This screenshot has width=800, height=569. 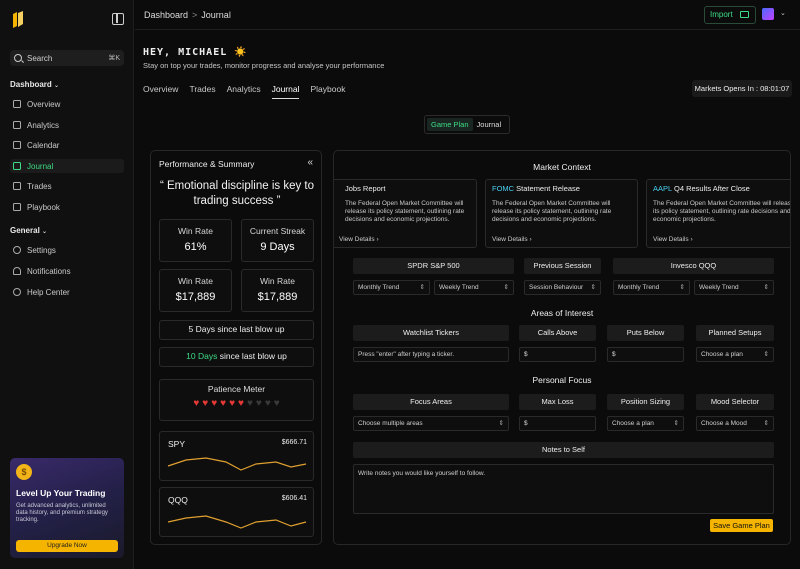 I want to click on stat-card-win-rate: Win Rate 61%, so click(x=195, y=240).